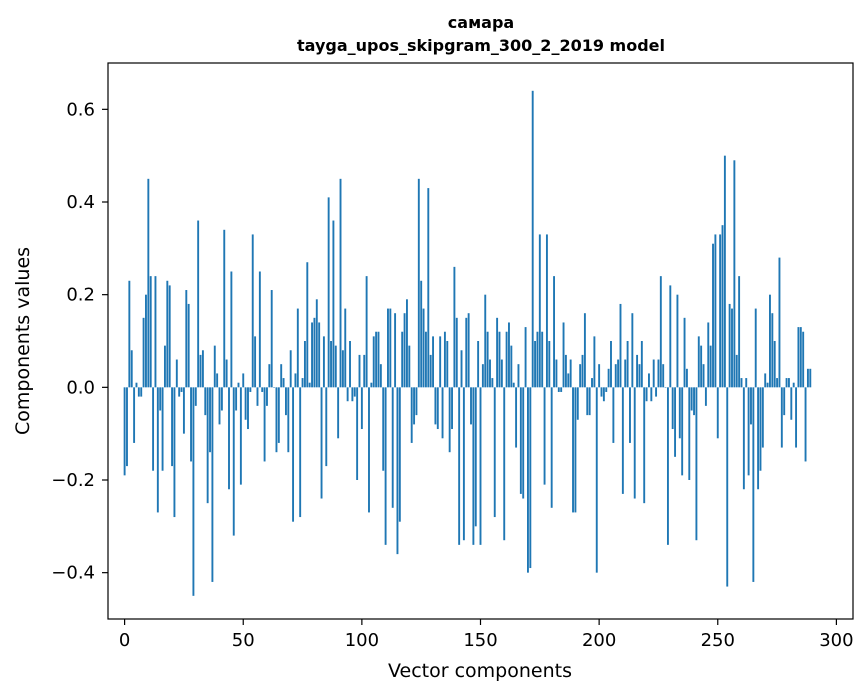 The width and height of the screenshot is (867, 696). What do you see at coordinates (124, 640) in the screenshot?
I see `x-tick-label: 0` at bounding box center [124, 640].